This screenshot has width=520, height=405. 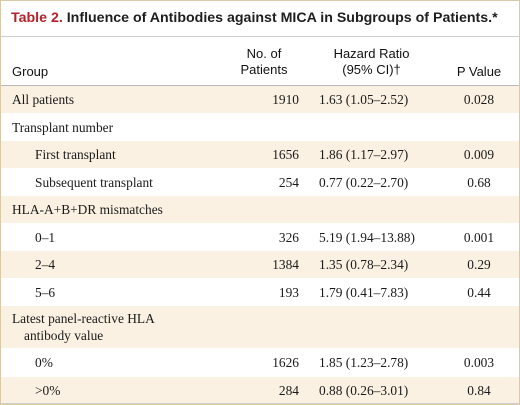 I want to click on cell-hazard-ratio: 5.19 (1.94–13.88), so click(x=367, y=237).